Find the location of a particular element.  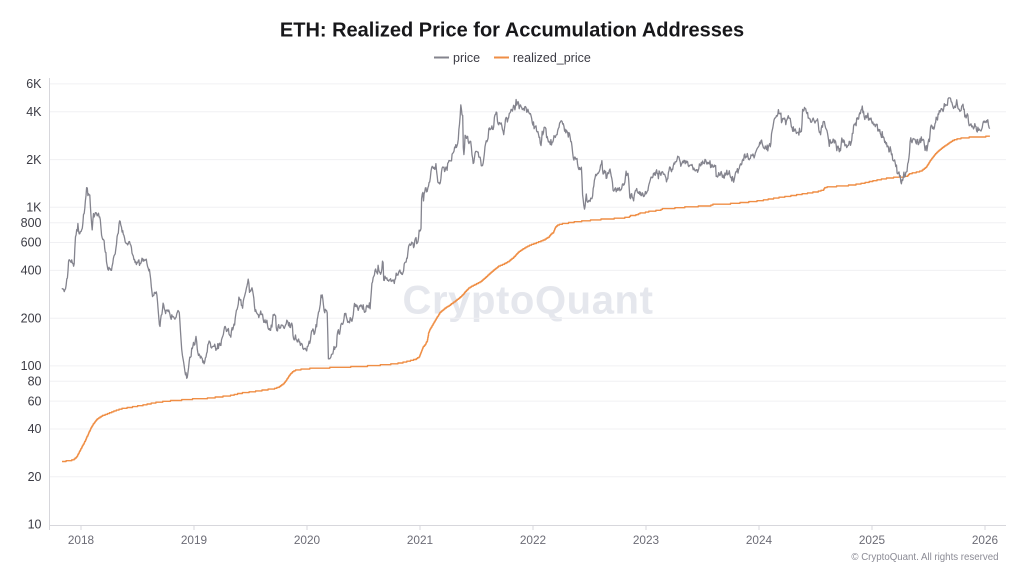

svg-text: 200 is located at coordinates (31, 318).